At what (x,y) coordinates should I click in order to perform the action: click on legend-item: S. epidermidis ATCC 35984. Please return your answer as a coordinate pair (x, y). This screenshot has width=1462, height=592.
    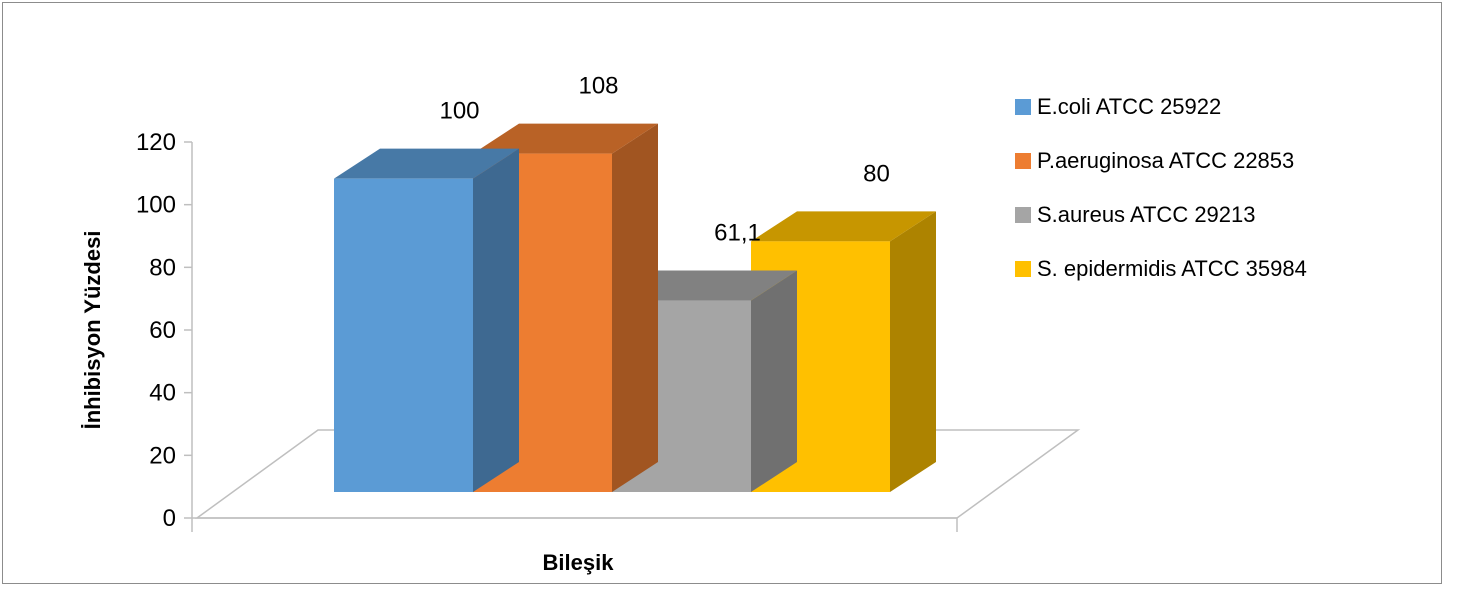
    Looking at the image, I should click on (1161, 269).